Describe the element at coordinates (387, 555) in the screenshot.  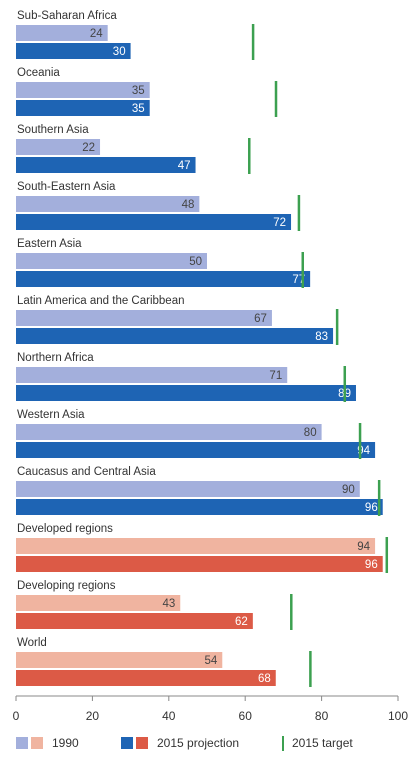
I see `target-marker-developed-regions` at that location.